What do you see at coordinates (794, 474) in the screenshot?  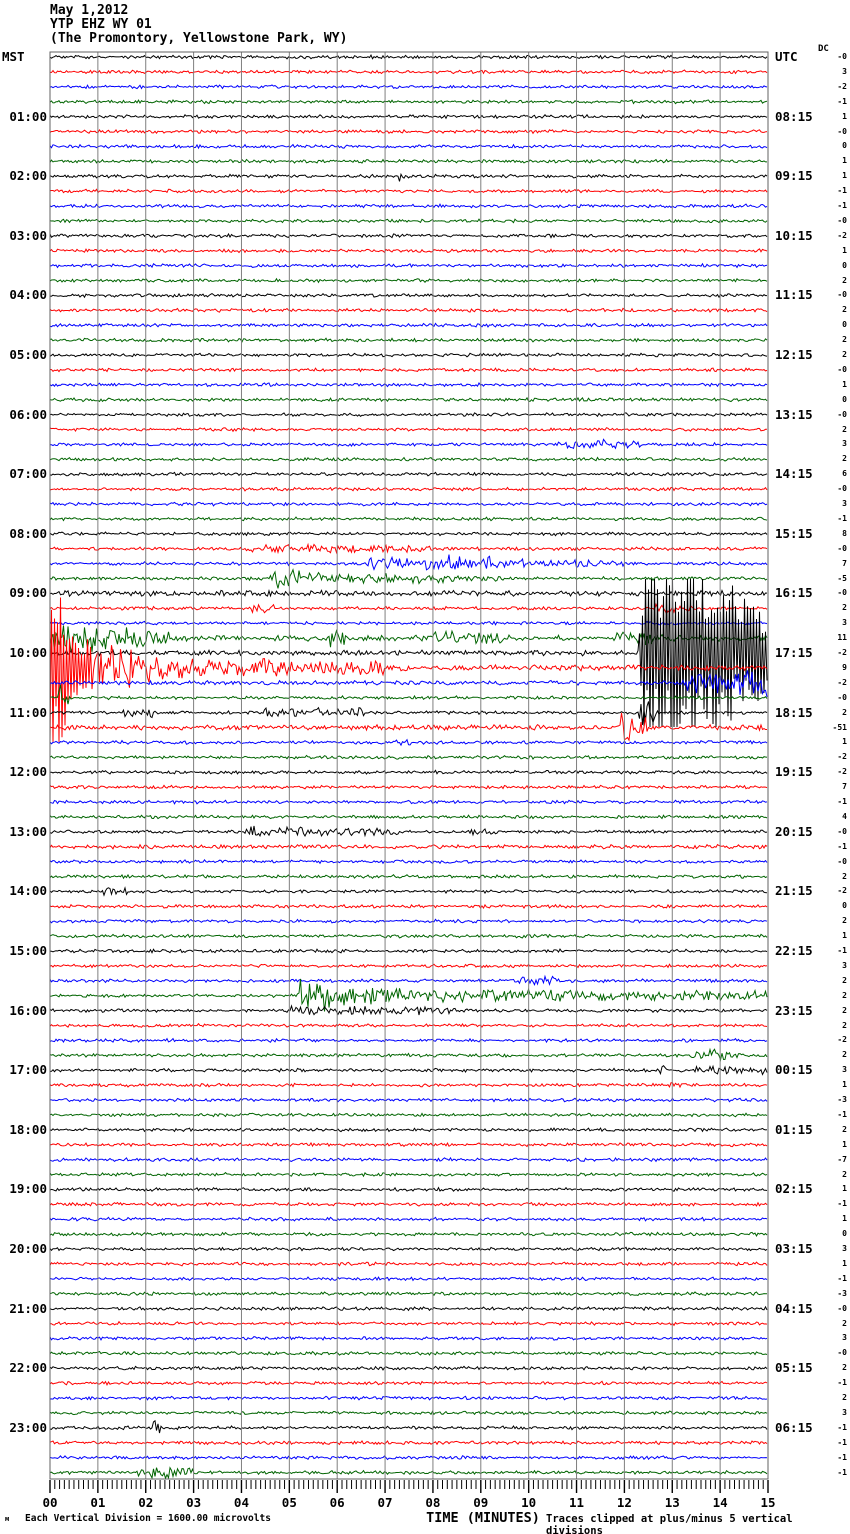 I see `utc-hour-label: 14:15` at bounding box center [794, 474].